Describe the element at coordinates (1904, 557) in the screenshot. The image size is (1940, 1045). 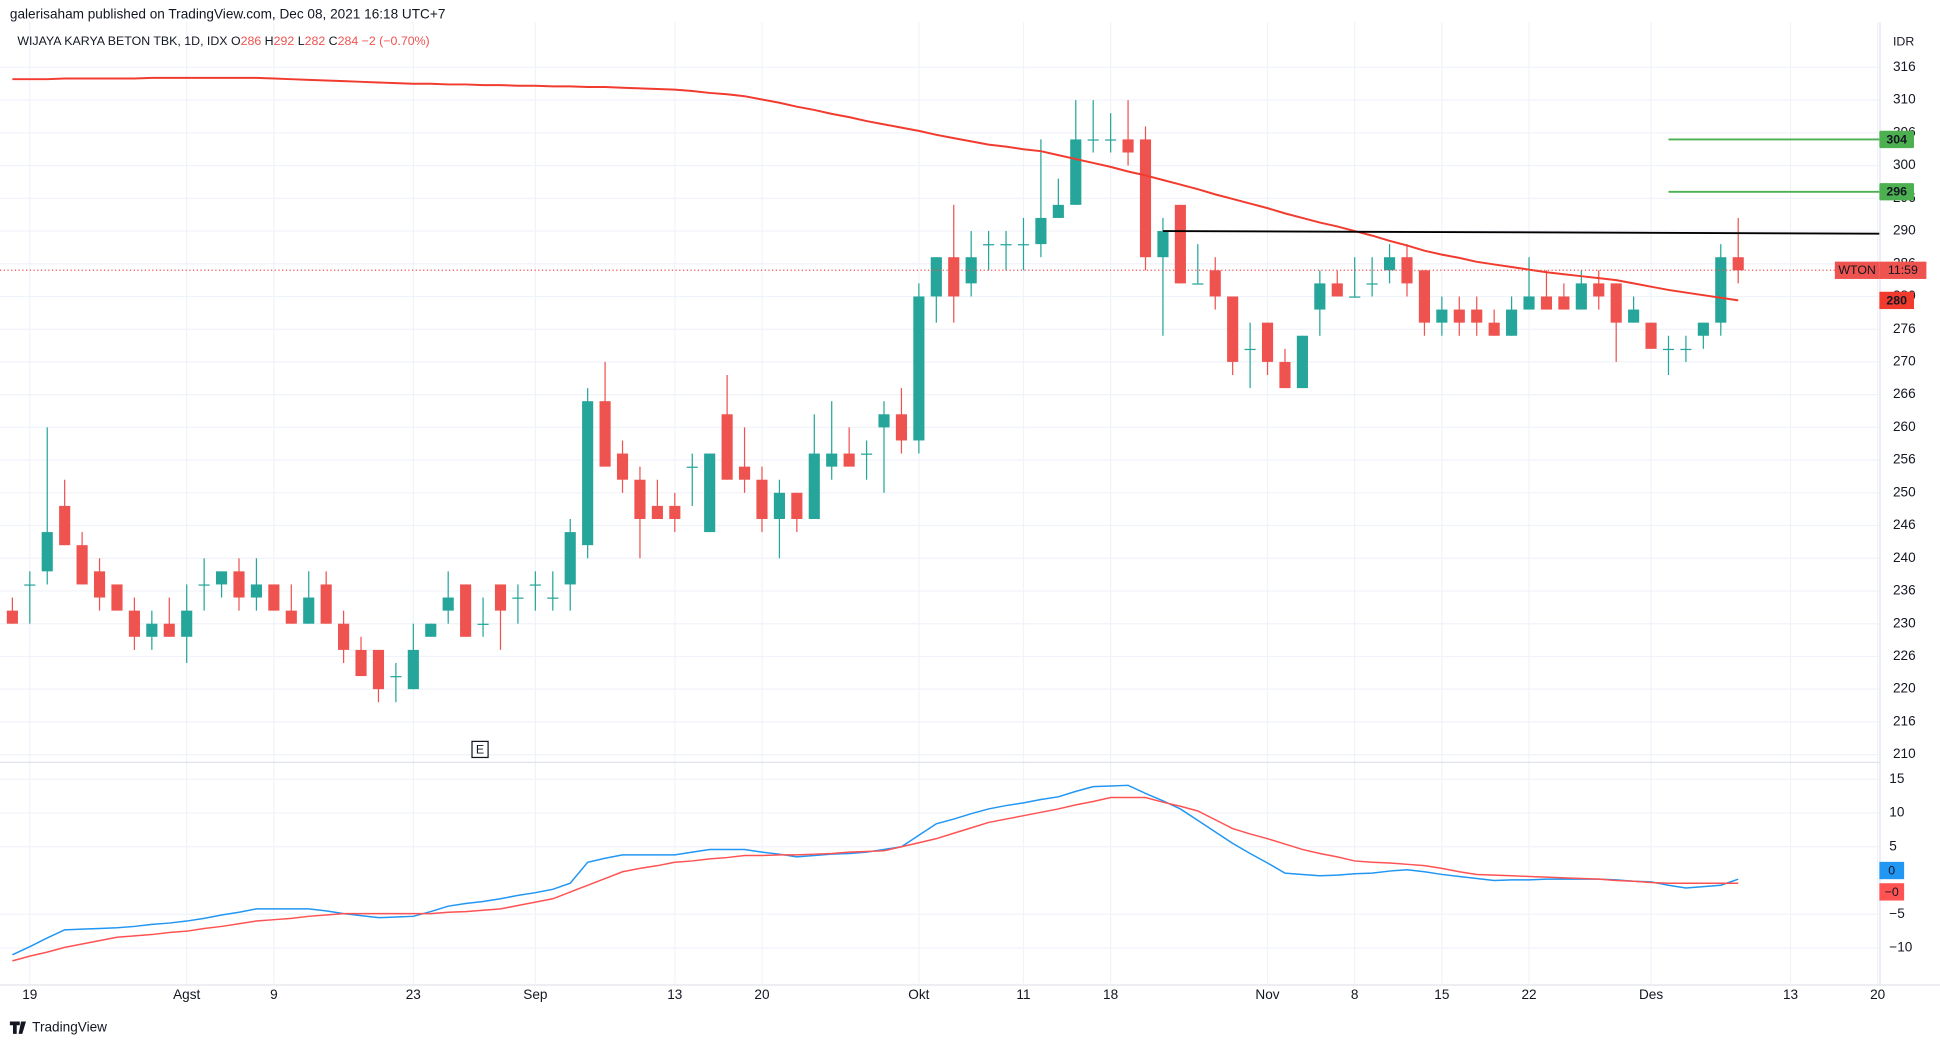
I see `y-tick-label: 240` at that location.